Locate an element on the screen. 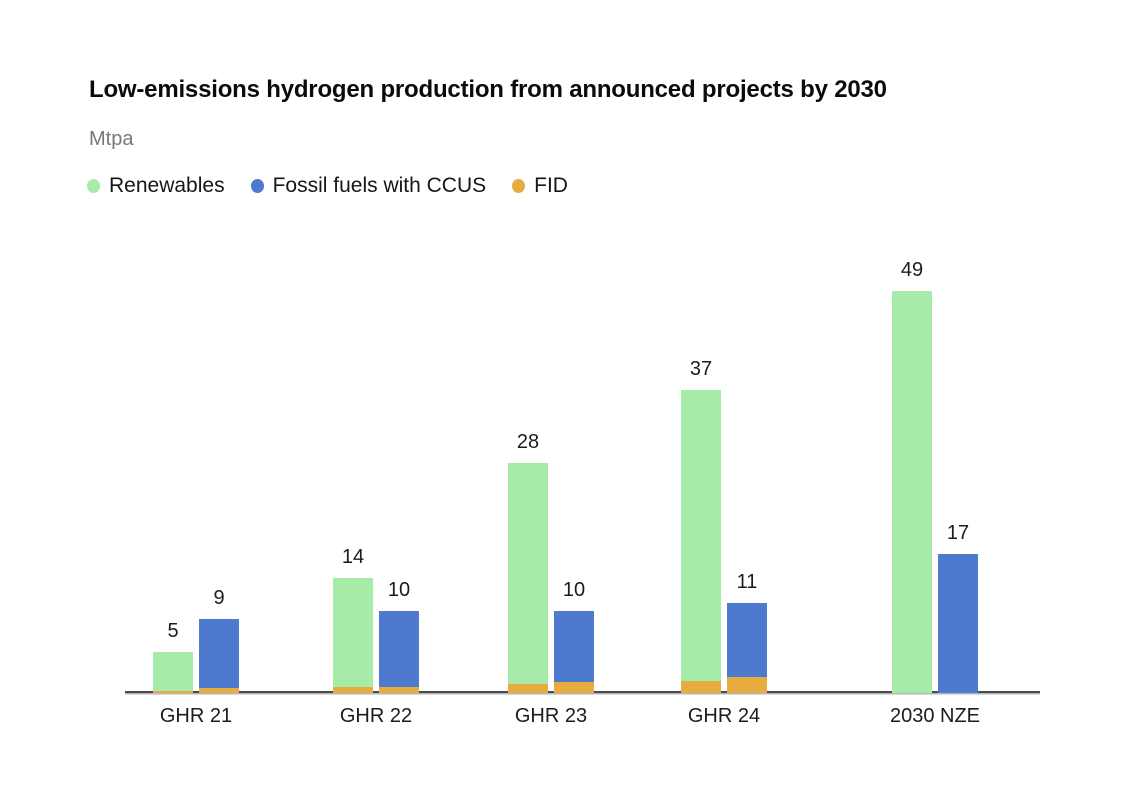 This screenshot has width=1144, height=808. chart-legend: Renewables Fossil fuels with CCUS FID is located at coordinates (327, 186).